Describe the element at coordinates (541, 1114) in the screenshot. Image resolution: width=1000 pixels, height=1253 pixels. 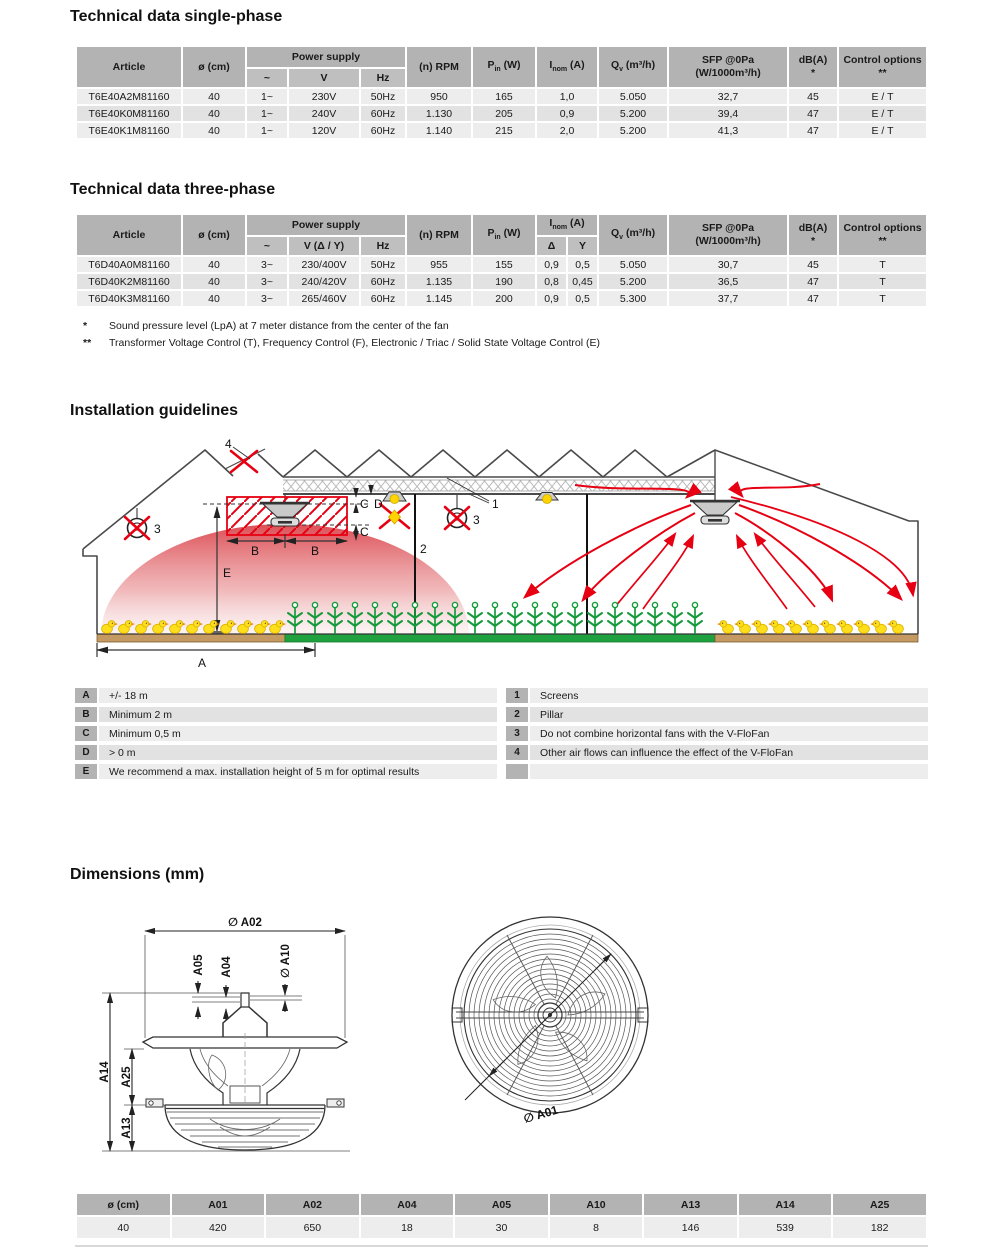
I see `label-a01: ∅ A01` at that location.